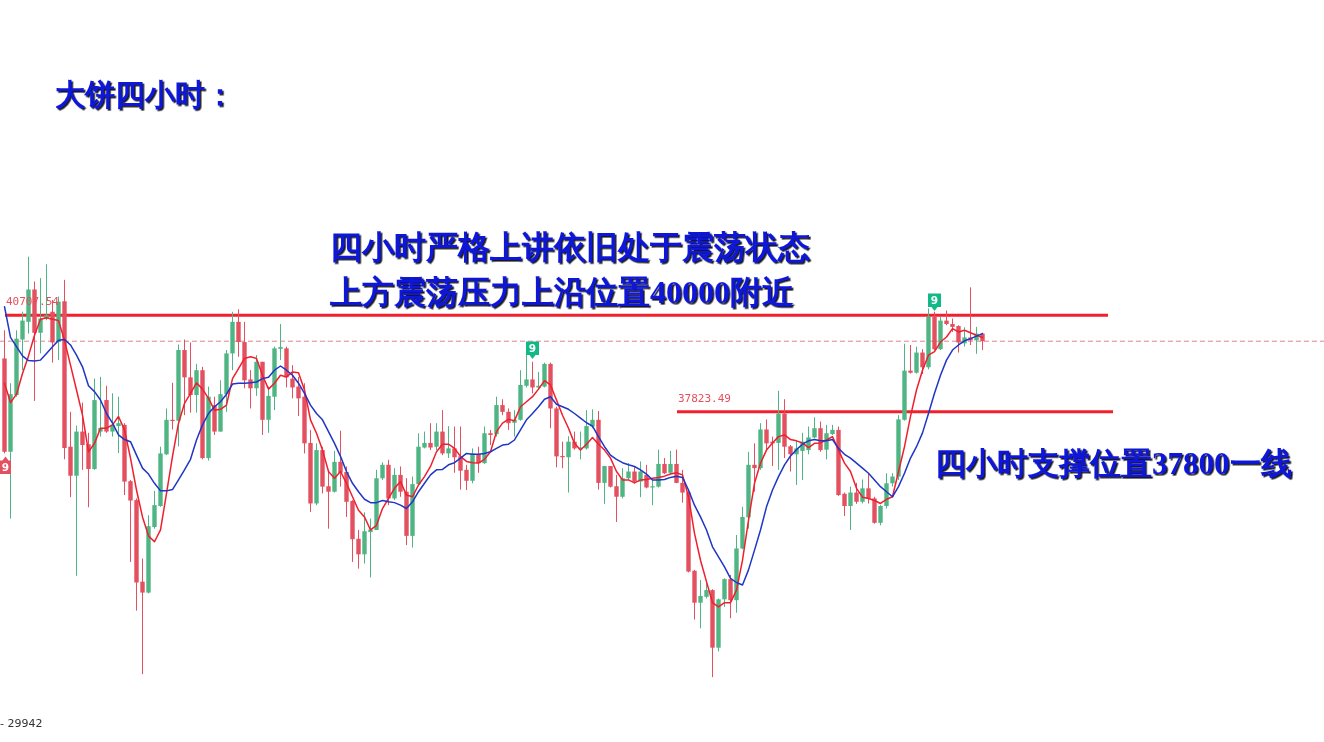 The width and height of the screenshot is (1324, 742). I want to click on annotation: 四小时严格上讲依旧处于震荡状态, so click(570, 247).